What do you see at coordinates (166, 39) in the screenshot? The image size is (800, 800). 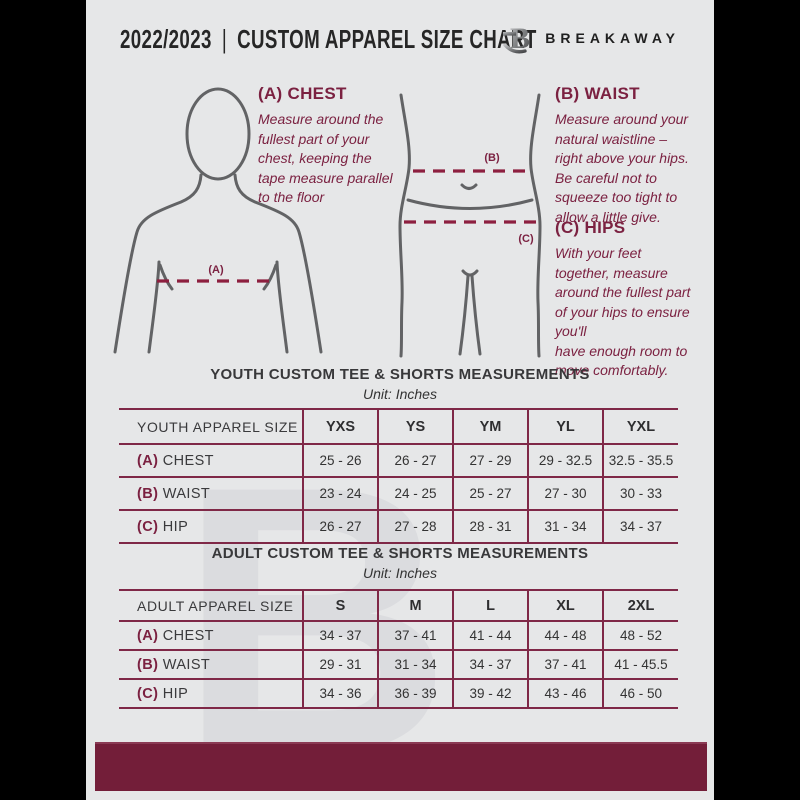 I see `title-year: 2022/2023` at bounding box center [166, 39].